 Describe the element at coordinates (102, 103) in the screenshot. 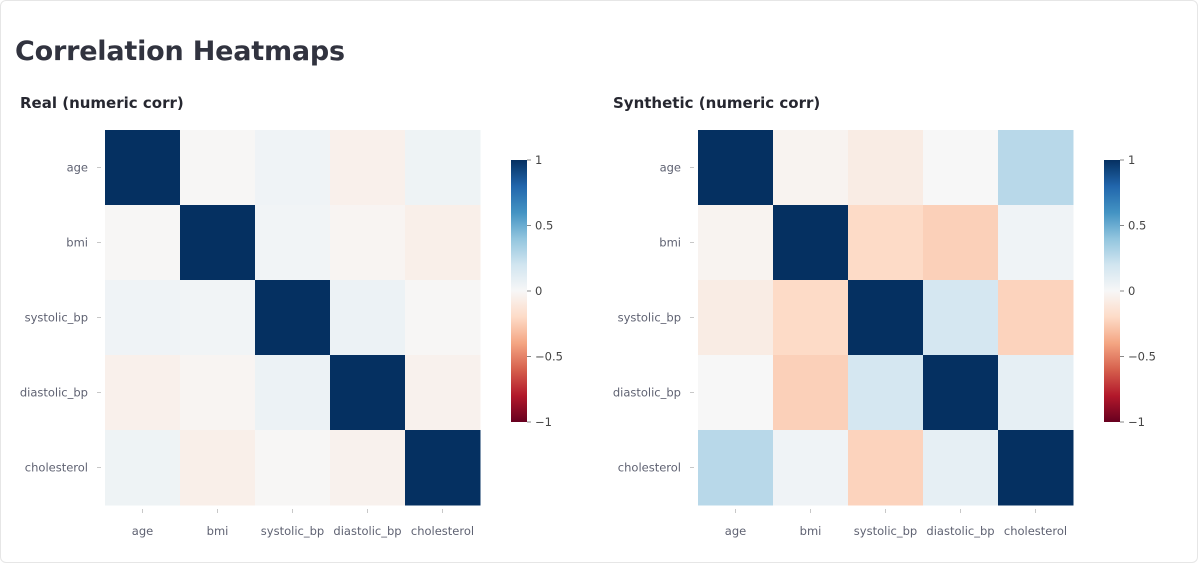

I see `heatmap-title-real: Real (numeric corr)` at that location.